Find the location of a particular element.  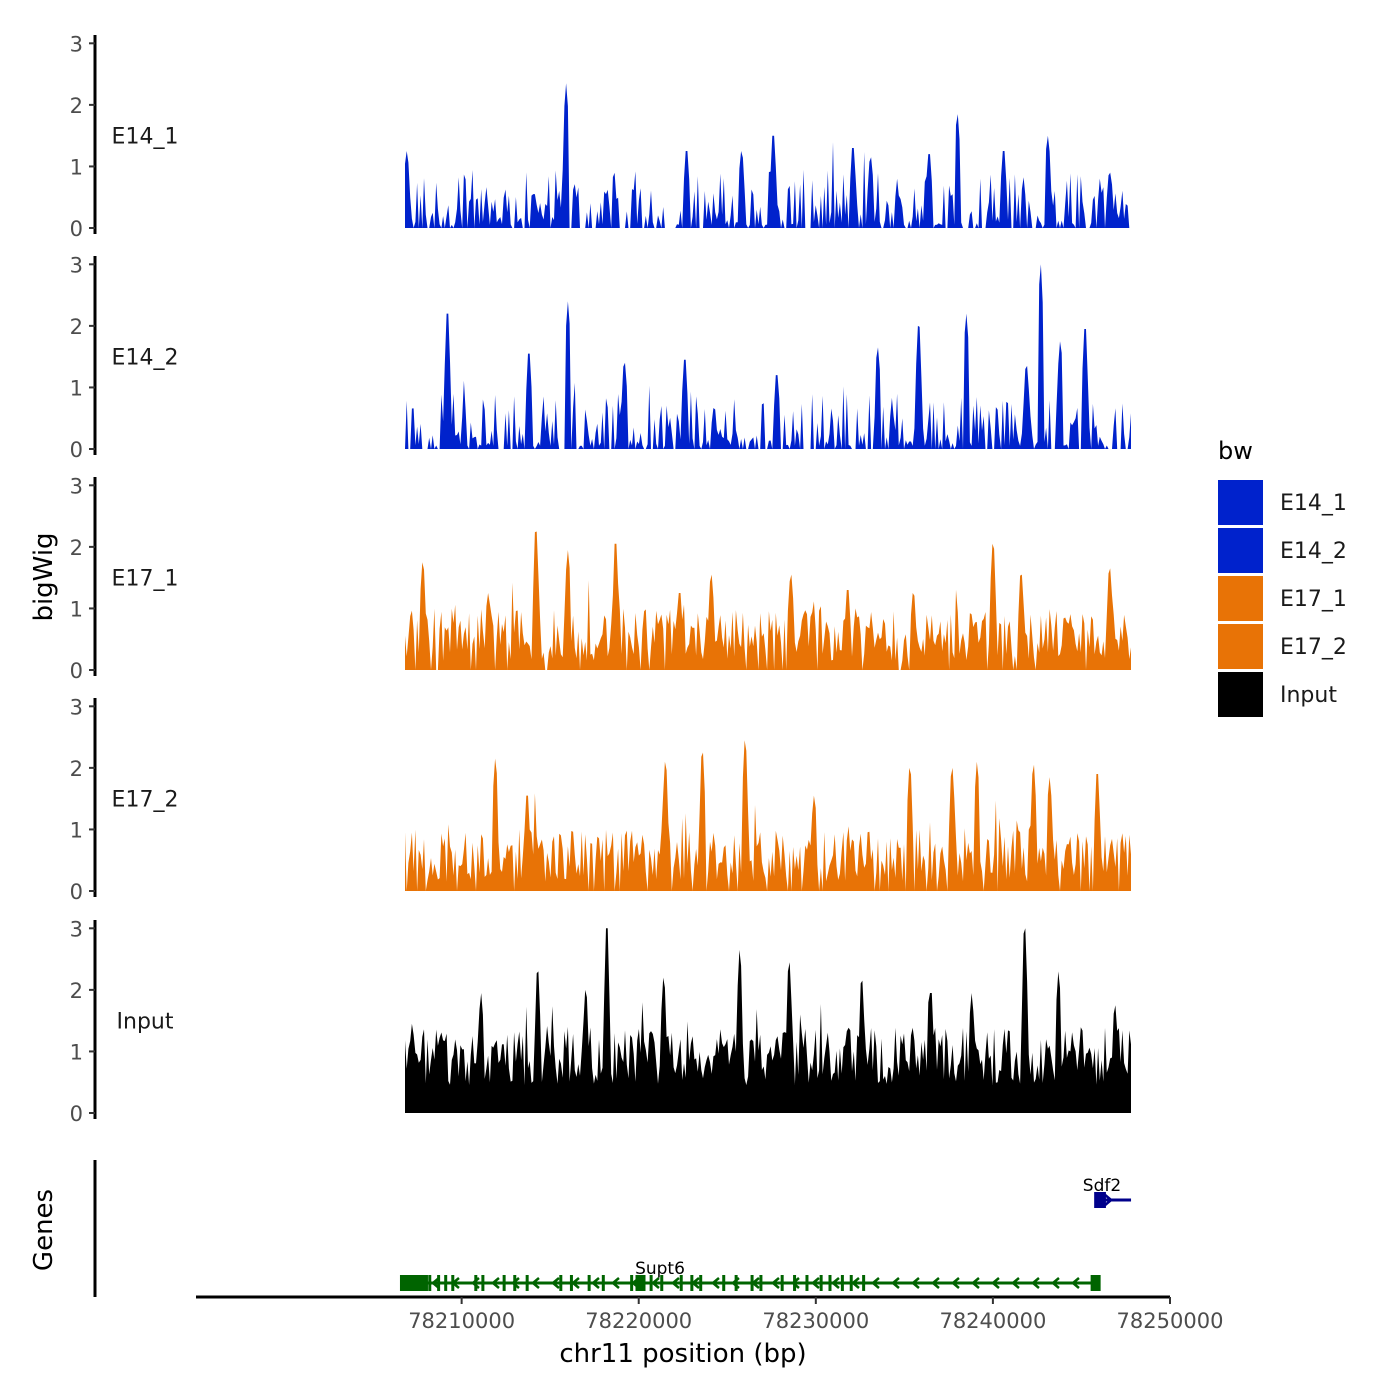

x-tick-label: 78250000 is located at coordinates (1170, 1321).